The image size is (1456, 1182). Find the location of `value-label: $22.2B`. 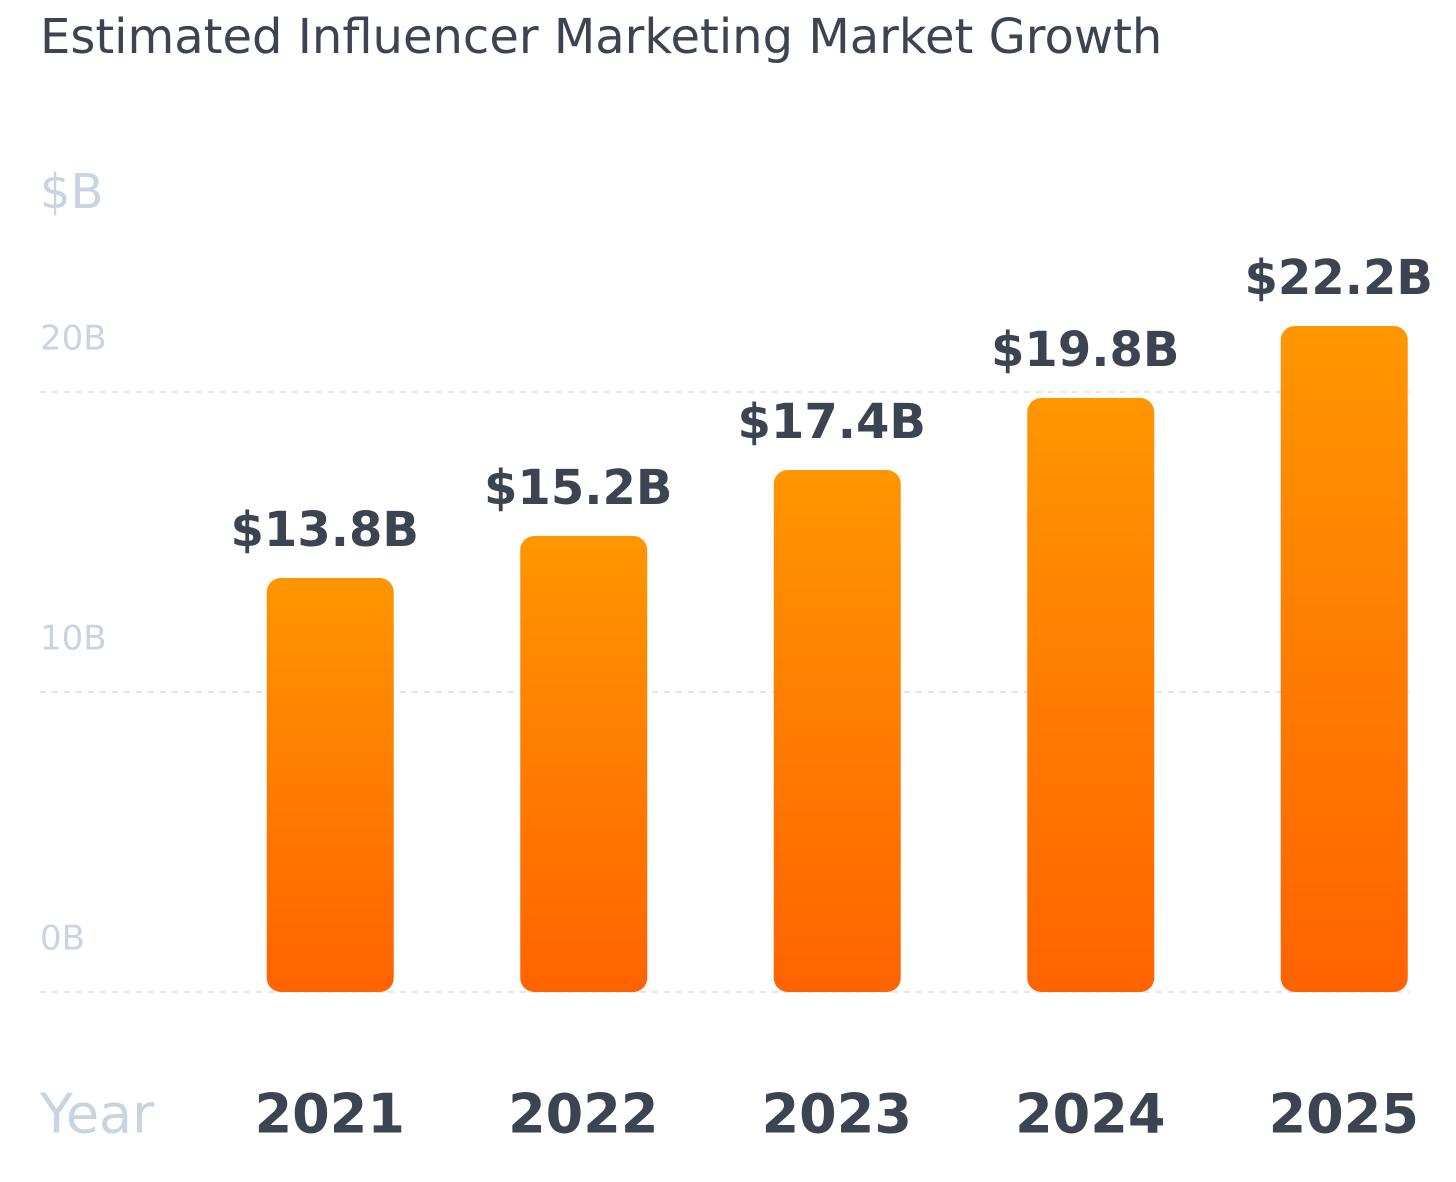

value-label: $22.2B is located at coordinates (1339, 278).